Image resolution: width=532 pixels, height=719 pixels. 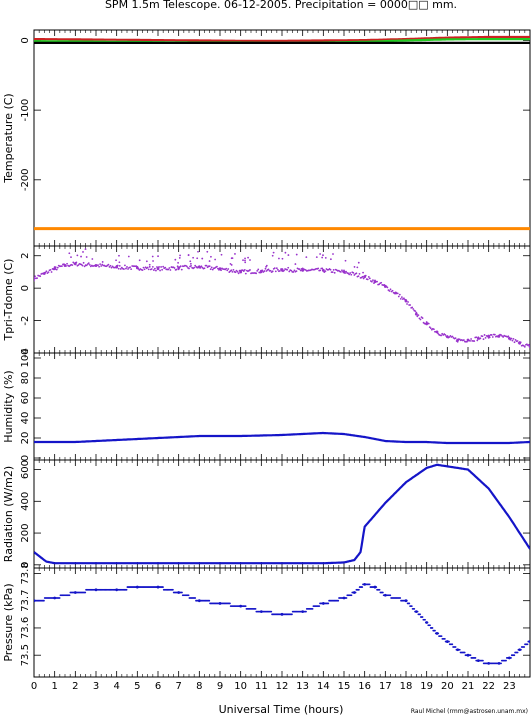 What do you see at coordinates (282, 686) in the screenshot?
I see `x-tick-label: 12` at bounding box center [282, 686].